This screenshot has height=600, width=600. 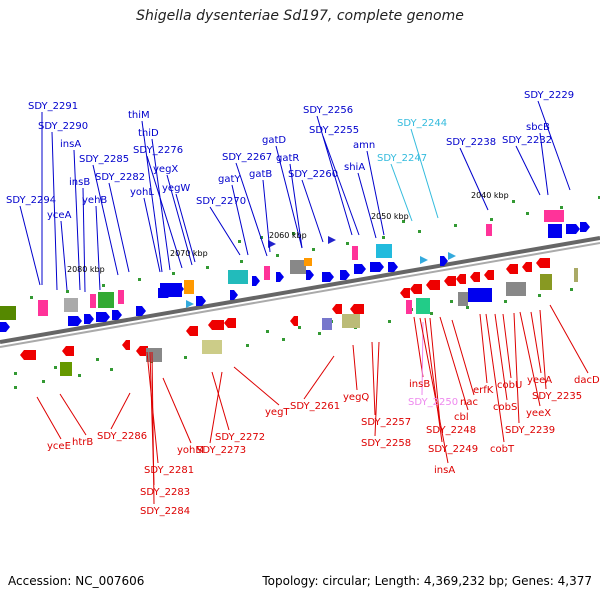 I want to click on bottom-label-sdy-2273-8: SDY_2273, so click(x=221, y=450).